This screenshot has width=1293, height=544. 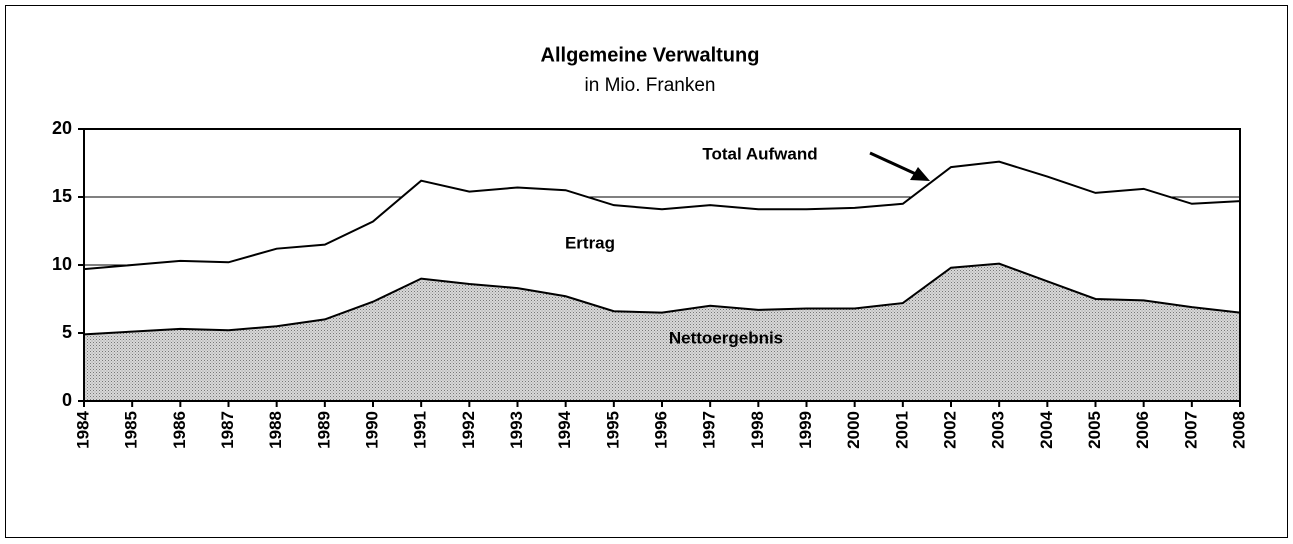 I want to click on x-tick-label: 1990, so click(x=371, y=430).